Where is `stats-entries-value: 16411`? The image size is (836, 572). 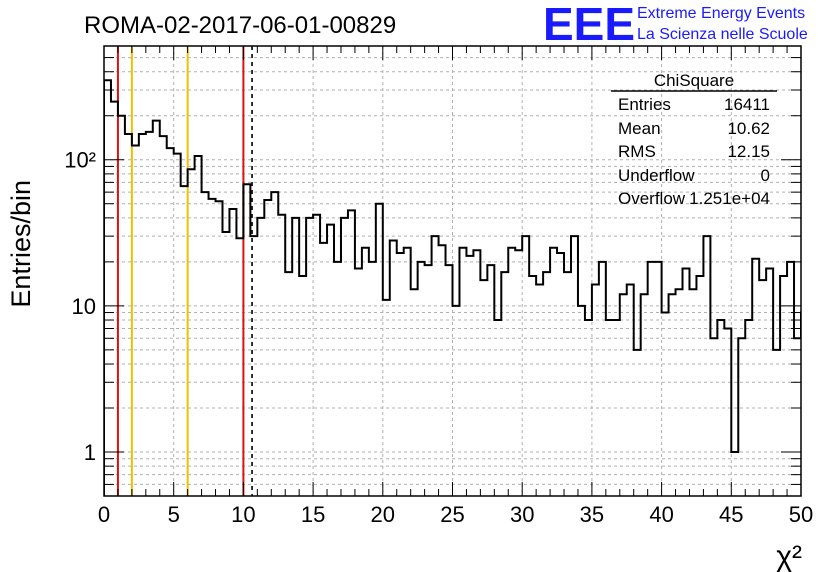
stats-entries-value: 16411 is located at coordinates (747, 104).